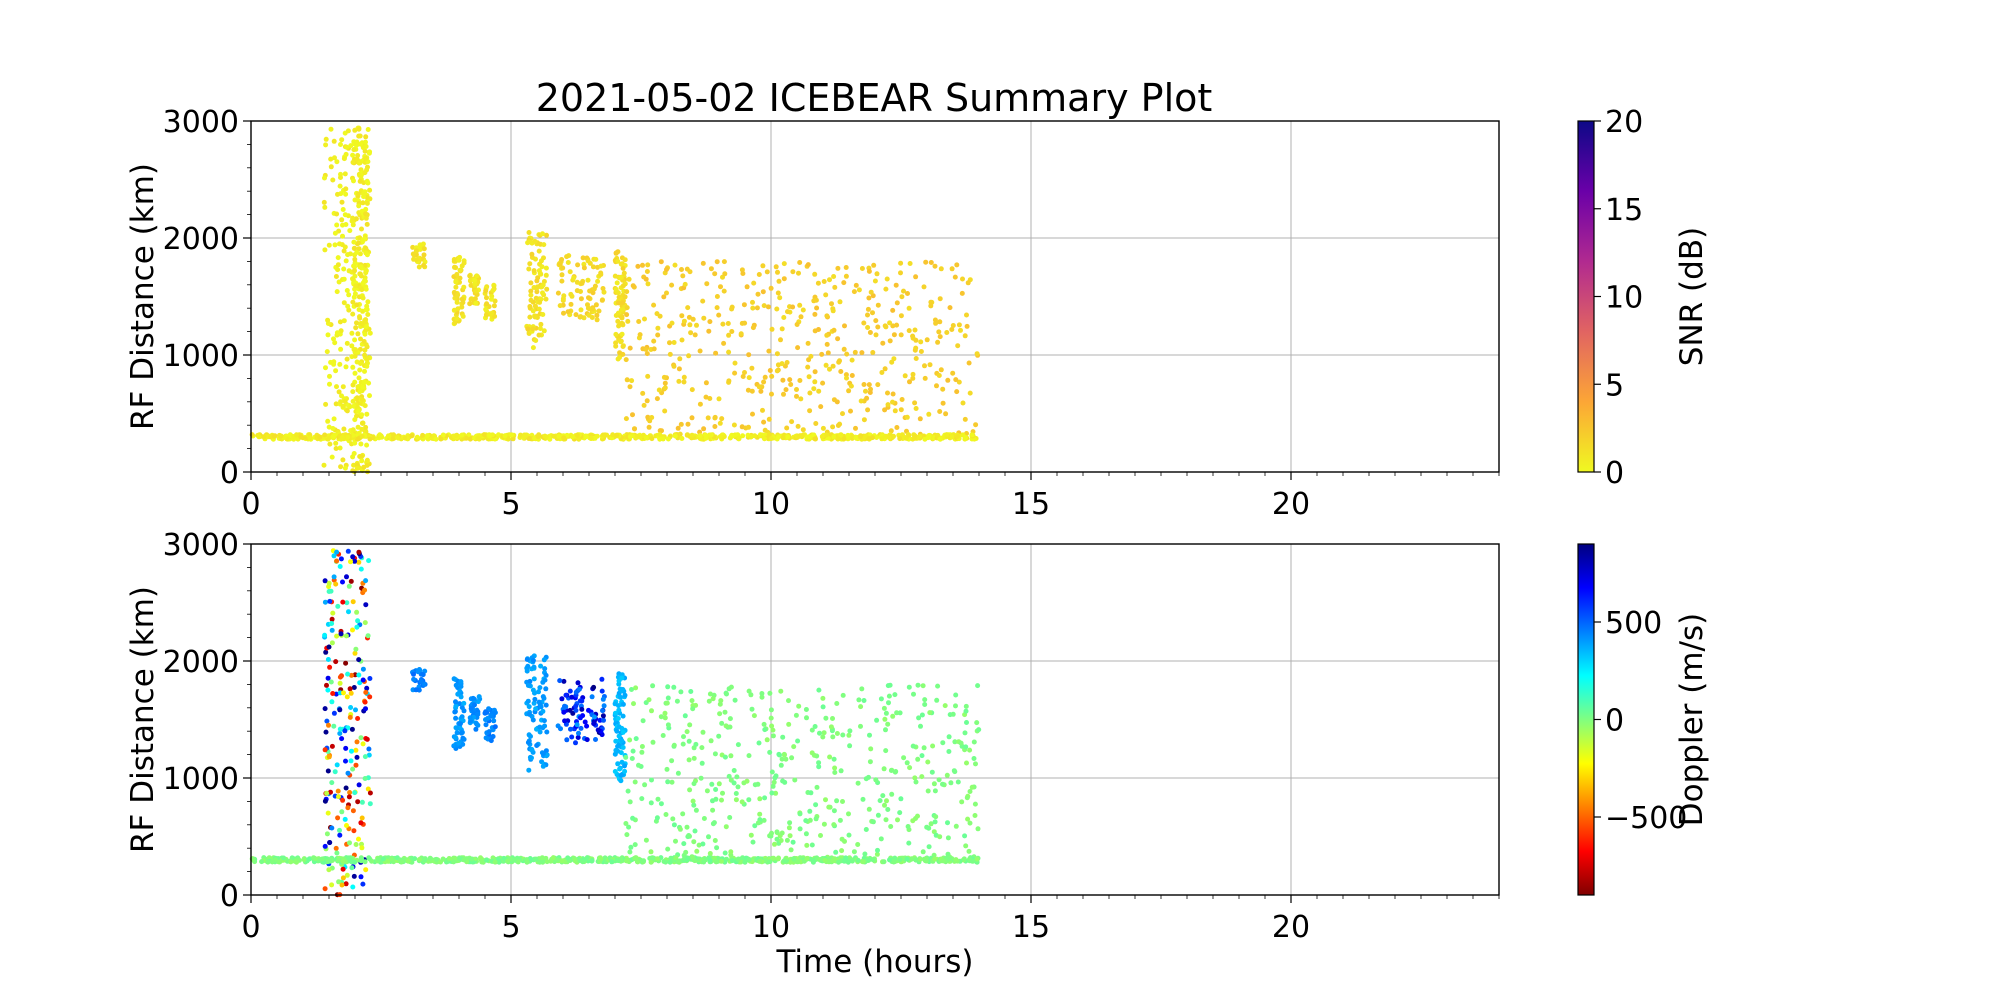  Describe the element at coordinates (1031, 927) in the screenshot. I see `x-tick-label: 15` at that location.